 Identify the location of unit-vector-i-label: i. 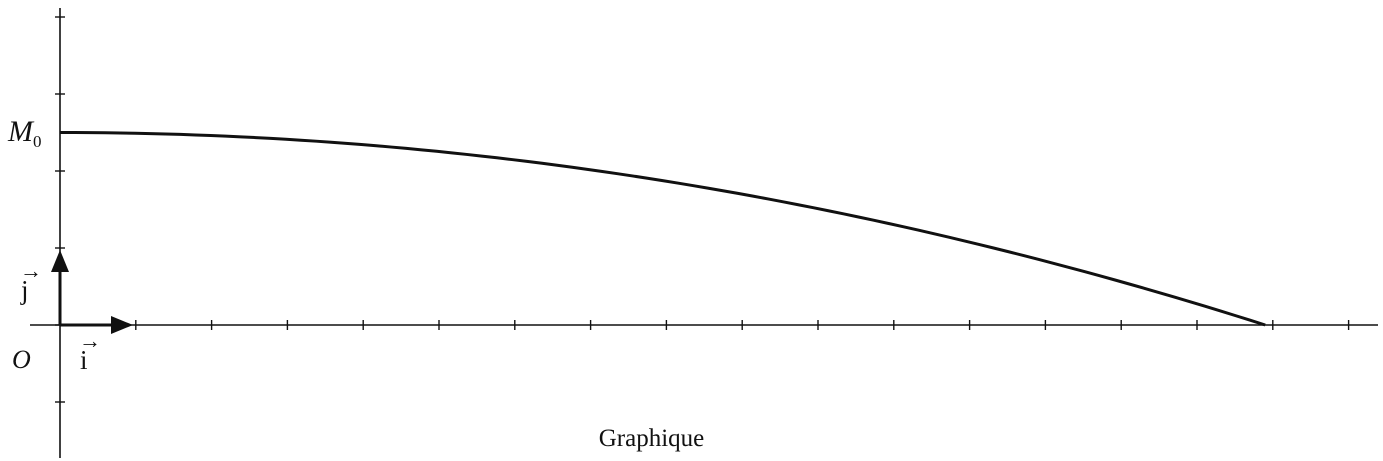
(84, 360).